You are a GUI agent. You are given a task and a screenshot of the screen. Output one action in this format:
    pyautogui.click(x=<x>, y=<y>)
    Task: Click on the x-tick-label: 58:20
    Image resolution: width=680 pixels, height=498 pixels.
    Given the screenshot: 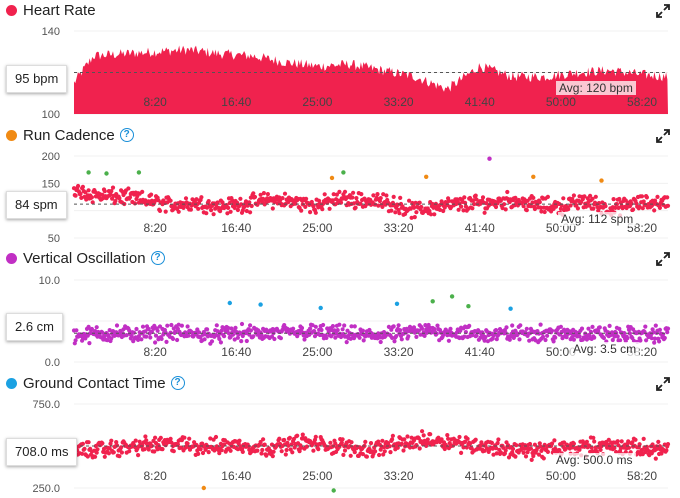 What is the action you would take?
    pyautogui.click(x=642, y=476)
    